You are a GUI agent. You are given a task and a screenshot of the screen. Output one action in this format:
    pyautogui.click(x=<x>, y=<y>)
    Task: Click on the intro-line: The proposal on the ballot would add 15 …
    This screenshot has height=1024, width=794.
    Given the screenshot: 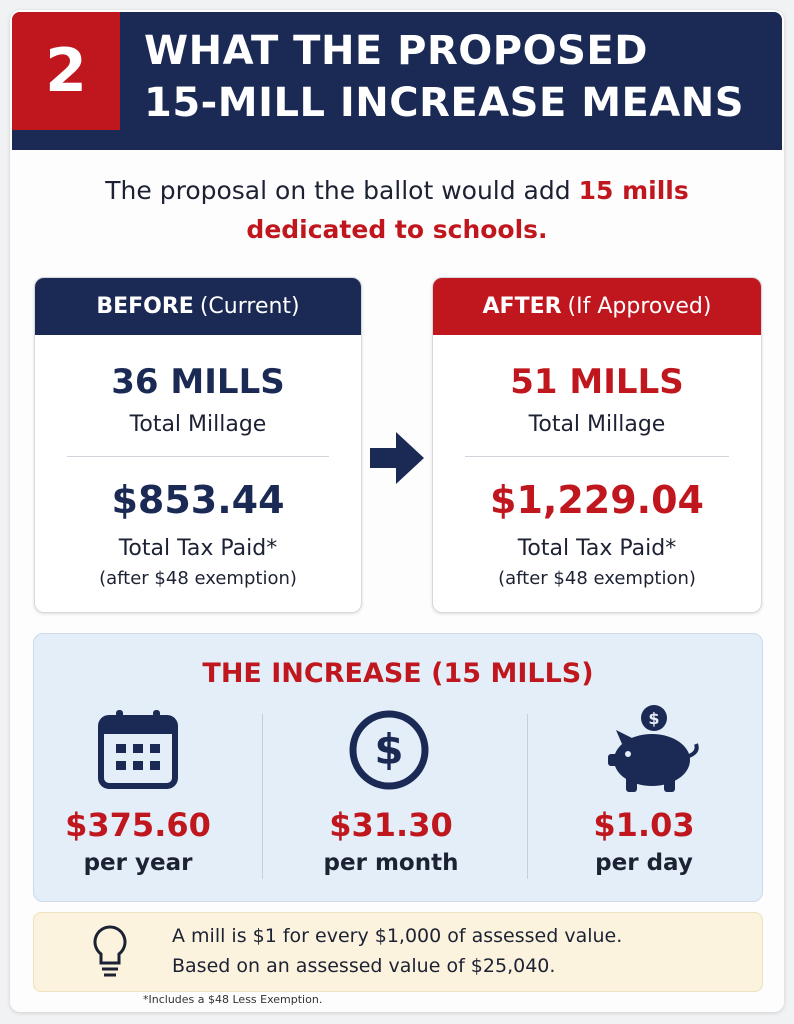 What is the action you would take?
    pyautogui.click(x=397, y=190)
    